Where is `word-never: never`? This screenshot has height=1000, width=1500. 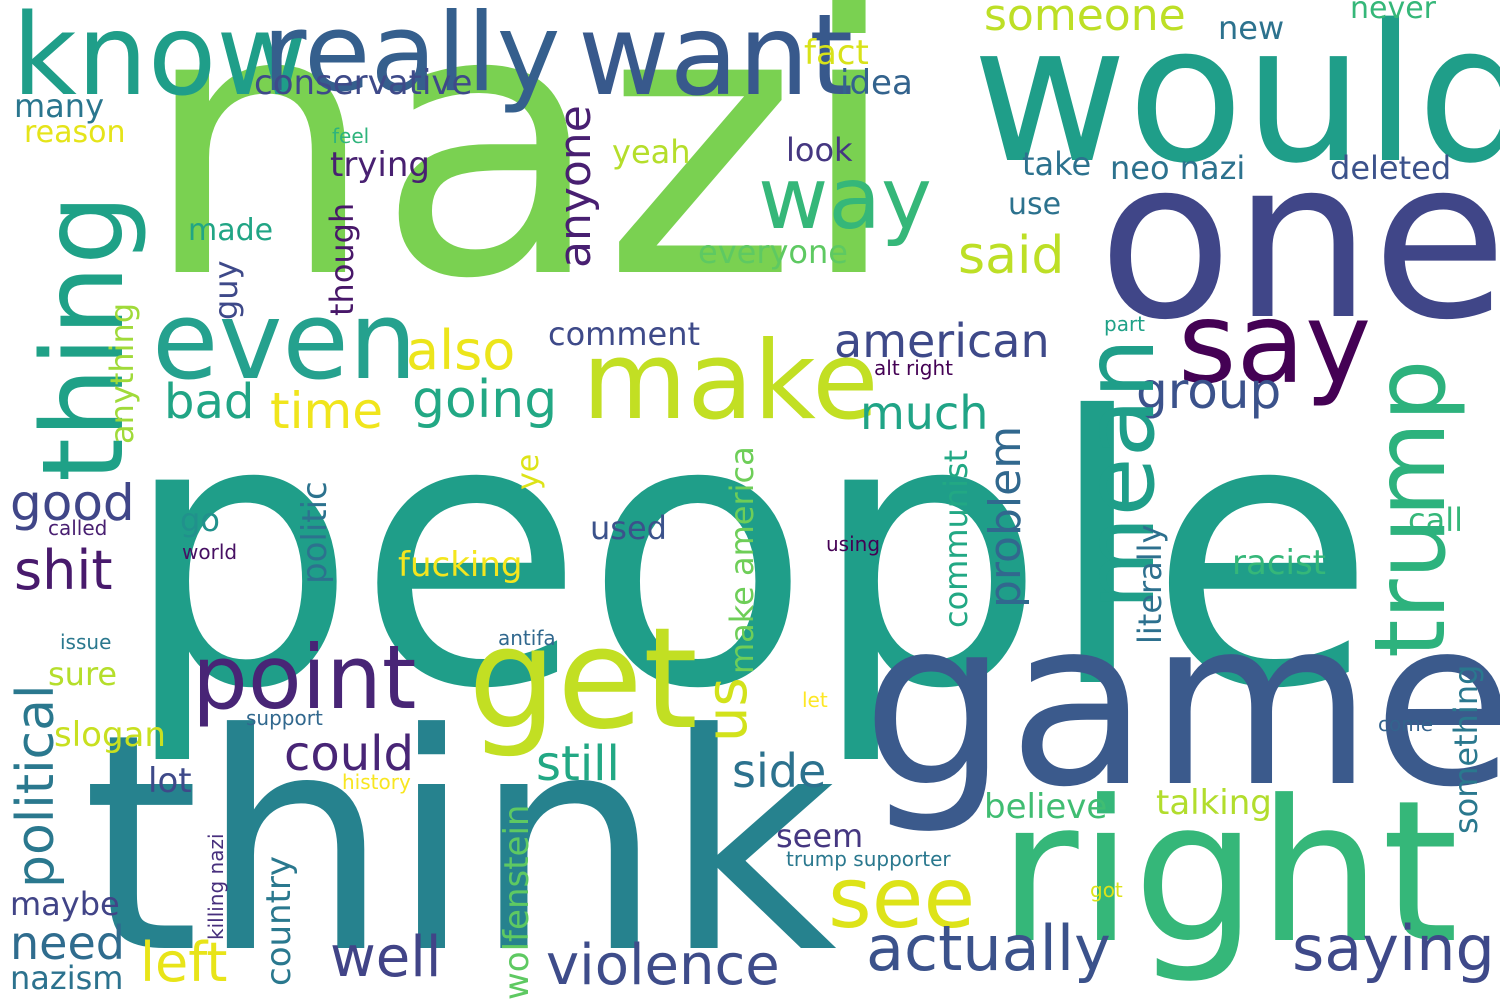
word-never: never is located at coordinates (1393, 13).